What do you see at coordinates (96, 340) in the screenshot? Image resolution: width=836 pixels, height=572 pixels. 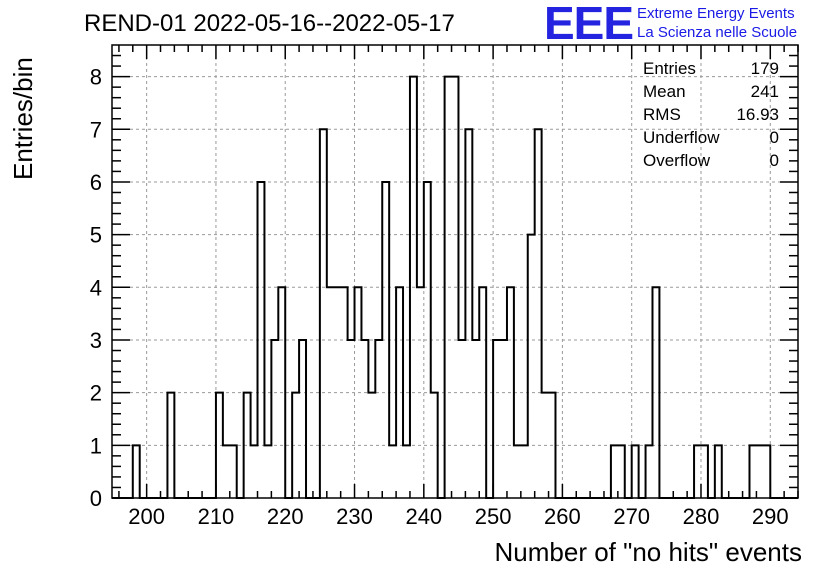 I see `y-tick-label: 3` at bounding box center [96, 340].